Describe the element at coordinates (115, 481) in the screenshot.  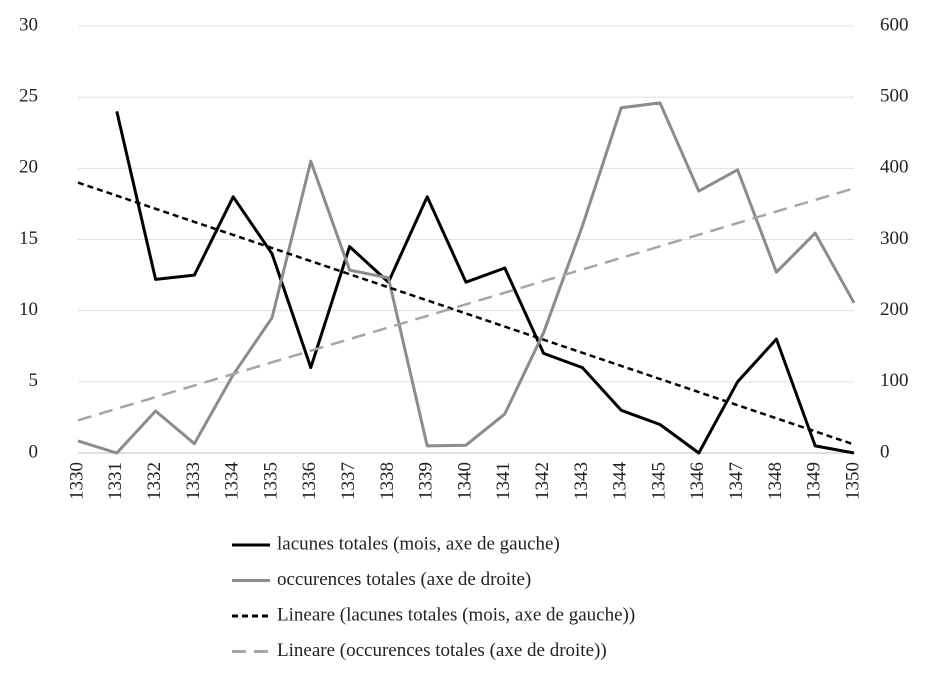
I see `x-tick-label: 1331` at that location.